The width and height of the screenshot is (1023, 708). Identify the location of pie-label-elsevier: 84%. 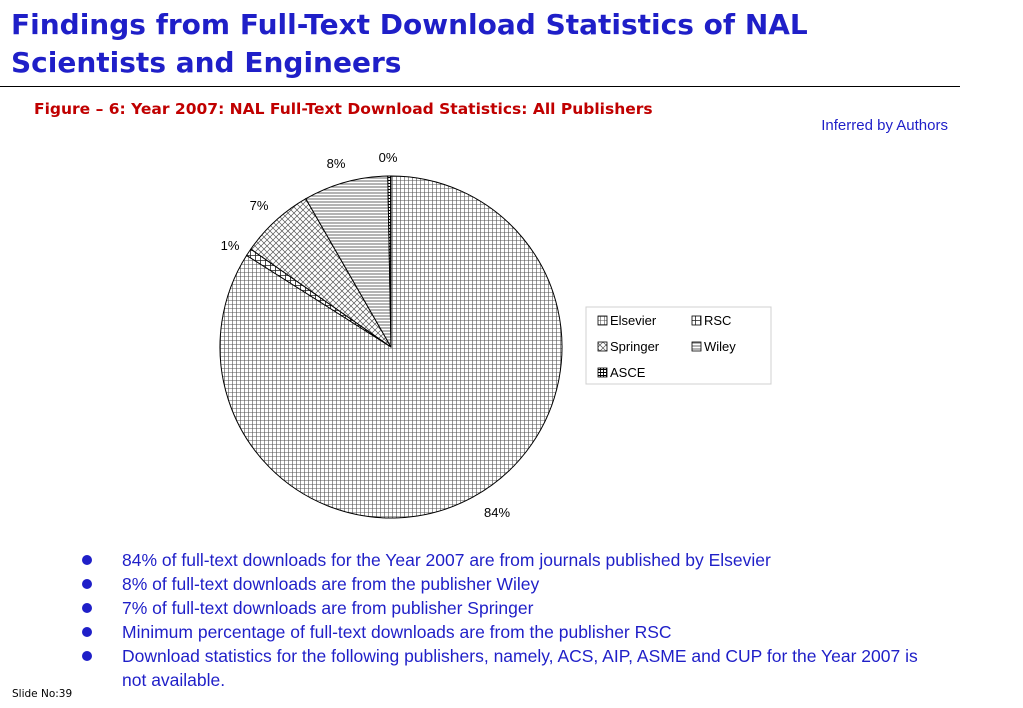
(497, 512).